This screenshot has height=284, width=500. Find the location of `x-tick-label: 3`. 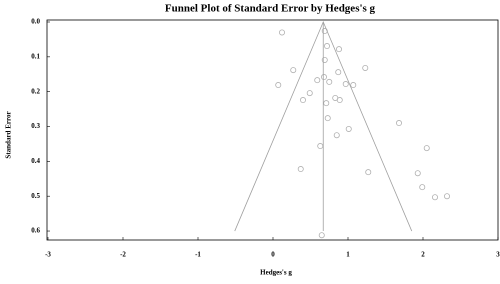

x-tick-label: 3 is located at coordinates (498, 255).